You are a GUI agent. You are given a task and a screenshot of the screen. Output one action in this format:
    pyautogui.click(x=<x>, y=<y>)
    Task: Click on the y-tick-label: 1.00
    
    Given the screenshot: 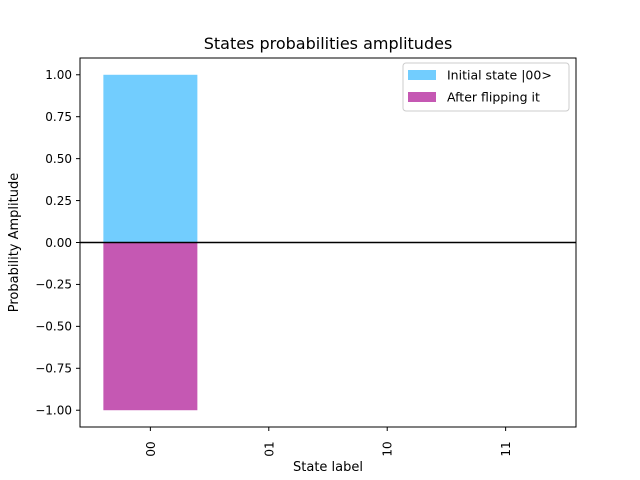 What is the action you would take?
    pyautogui.click(x=58, y=75)
    